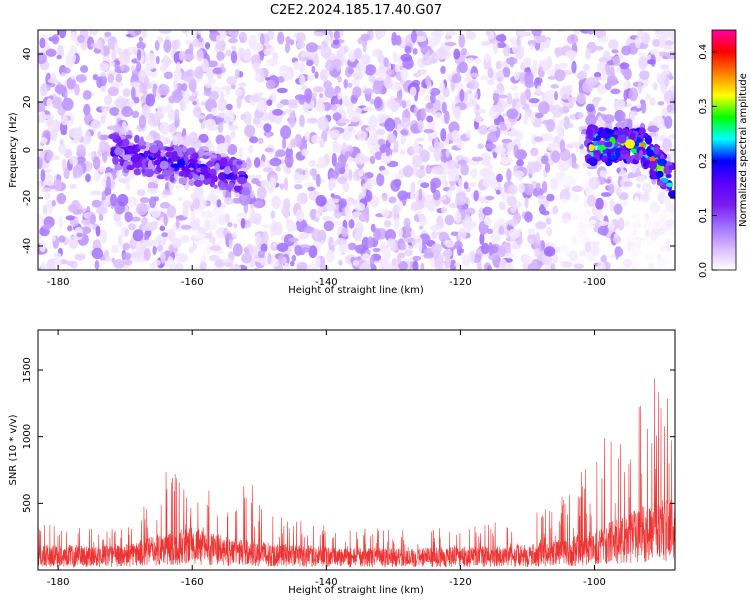 The height and width of the screenshot is (600, 750). What do you see at coordinates (703, 216) in the screenshot?
I see `colorbar-tick-label: 0.1` at bounding box center [703, 216].